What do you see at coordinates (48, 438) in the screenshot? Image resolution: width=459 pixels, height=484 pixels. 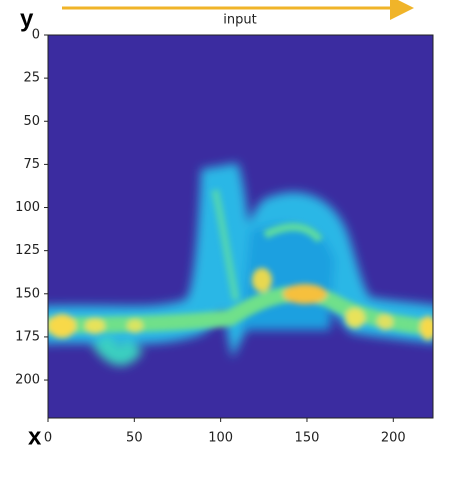 I see `x-tick-label: 0` at bounding box center [48, 438].